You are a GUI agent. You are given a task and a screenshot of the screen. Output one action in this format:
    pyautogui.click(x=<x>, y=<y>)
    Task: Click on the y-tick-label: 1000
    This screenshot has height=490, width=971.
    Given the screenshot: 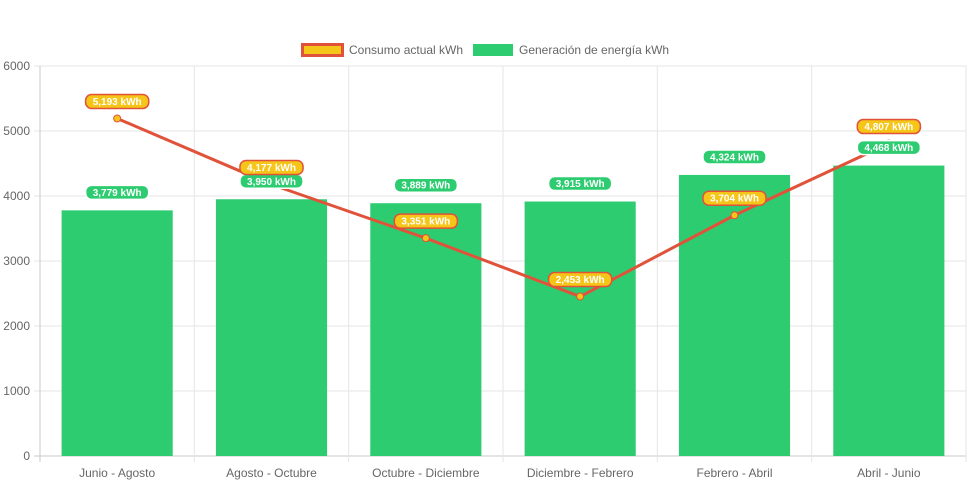 What is the action you would take?
    pyautogui.click(x=16, y=391)
    